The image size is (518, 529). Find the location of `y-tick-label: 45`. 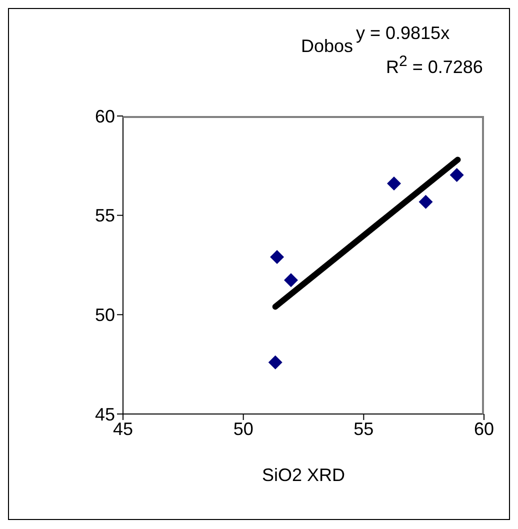

y-tick-label: 45 is located at coordinates (104, 414).